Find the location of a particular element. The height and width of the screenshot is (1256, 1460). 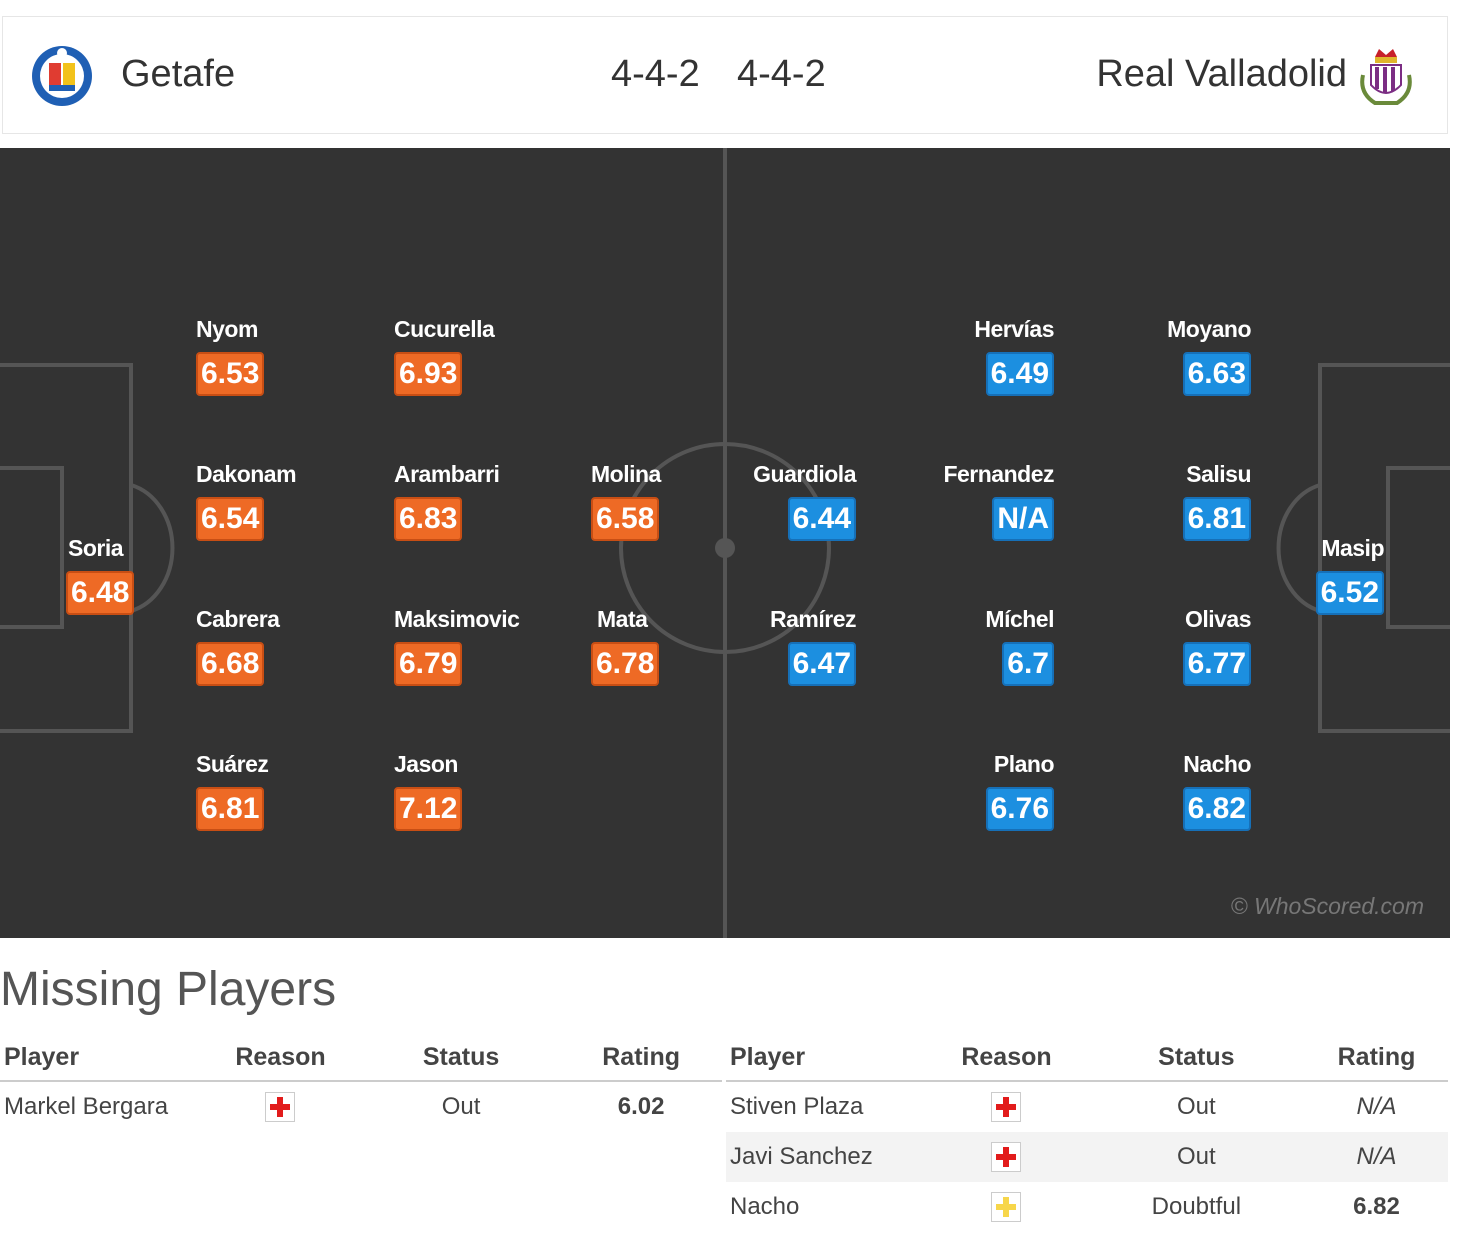

table-row: Stiven Plaza Out N/A is located at coordinates (1087, 1106).